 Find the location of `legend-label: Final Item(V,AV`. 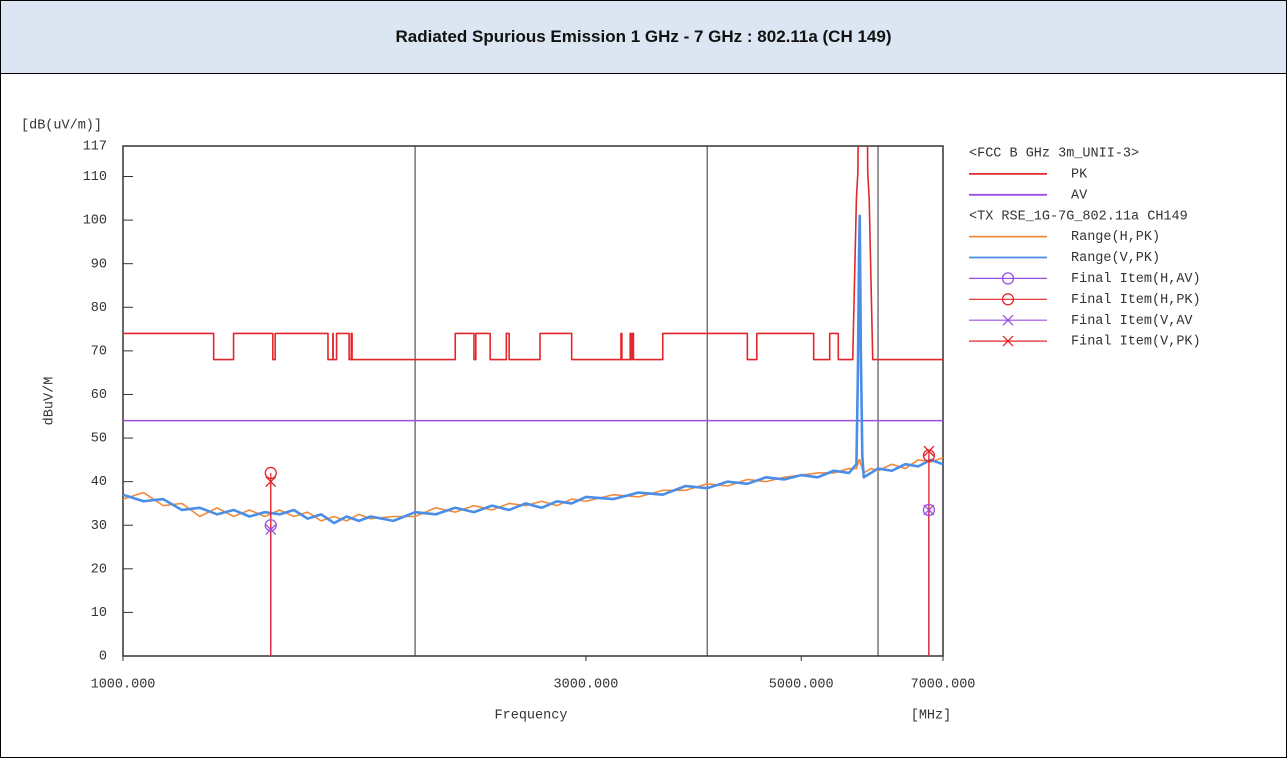

legend-label: Final Item(V,AV is located at coordinates (1132, 321).